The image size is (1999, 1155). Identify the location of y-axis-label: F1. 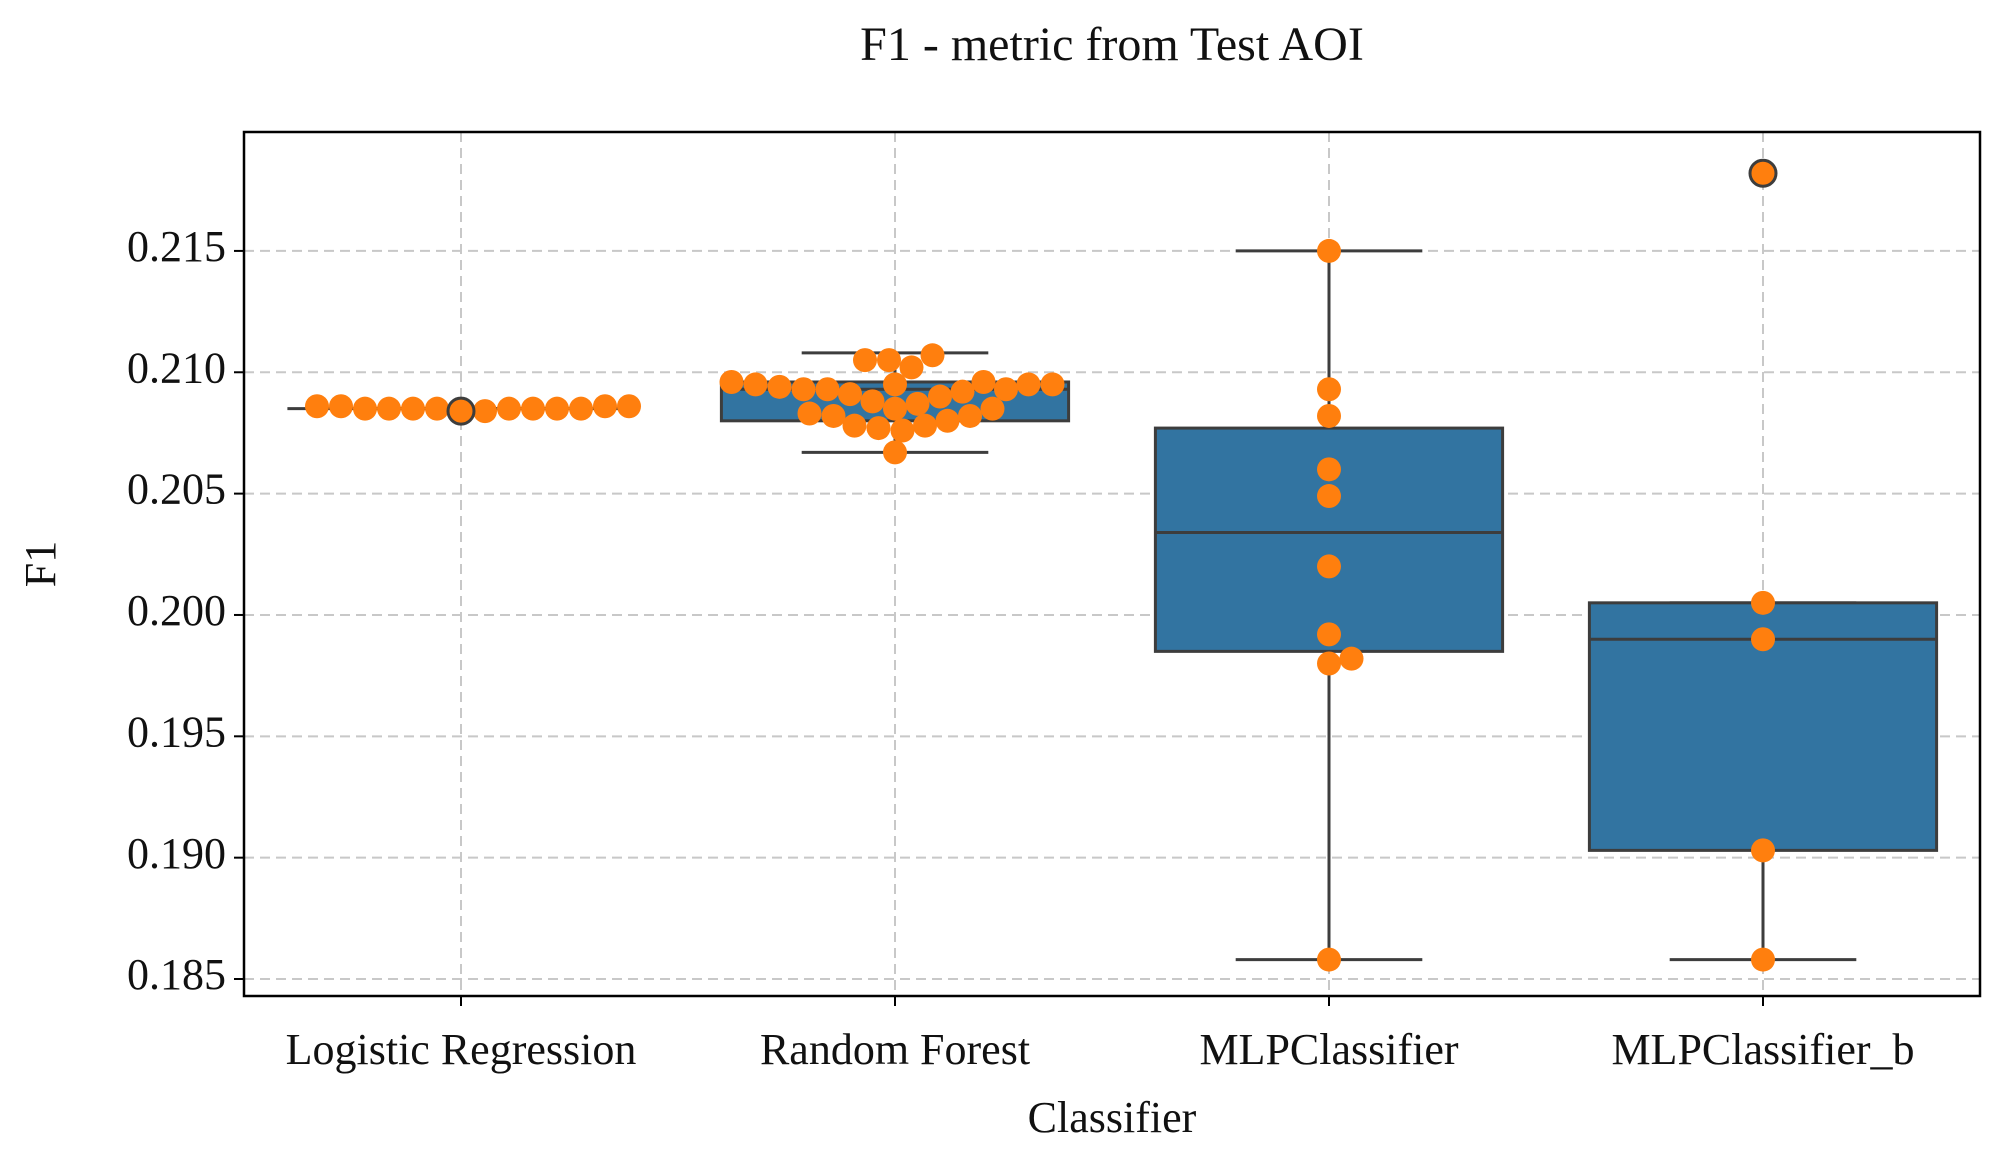
(40, 564).